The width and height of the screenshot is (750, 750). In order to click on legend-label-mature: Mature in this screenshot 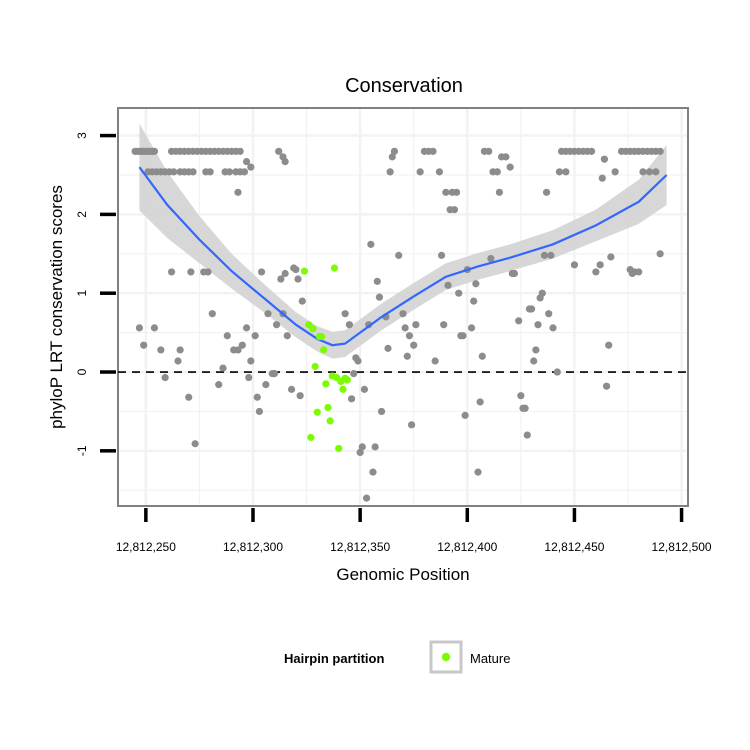, I will do `click(490, 658)`.